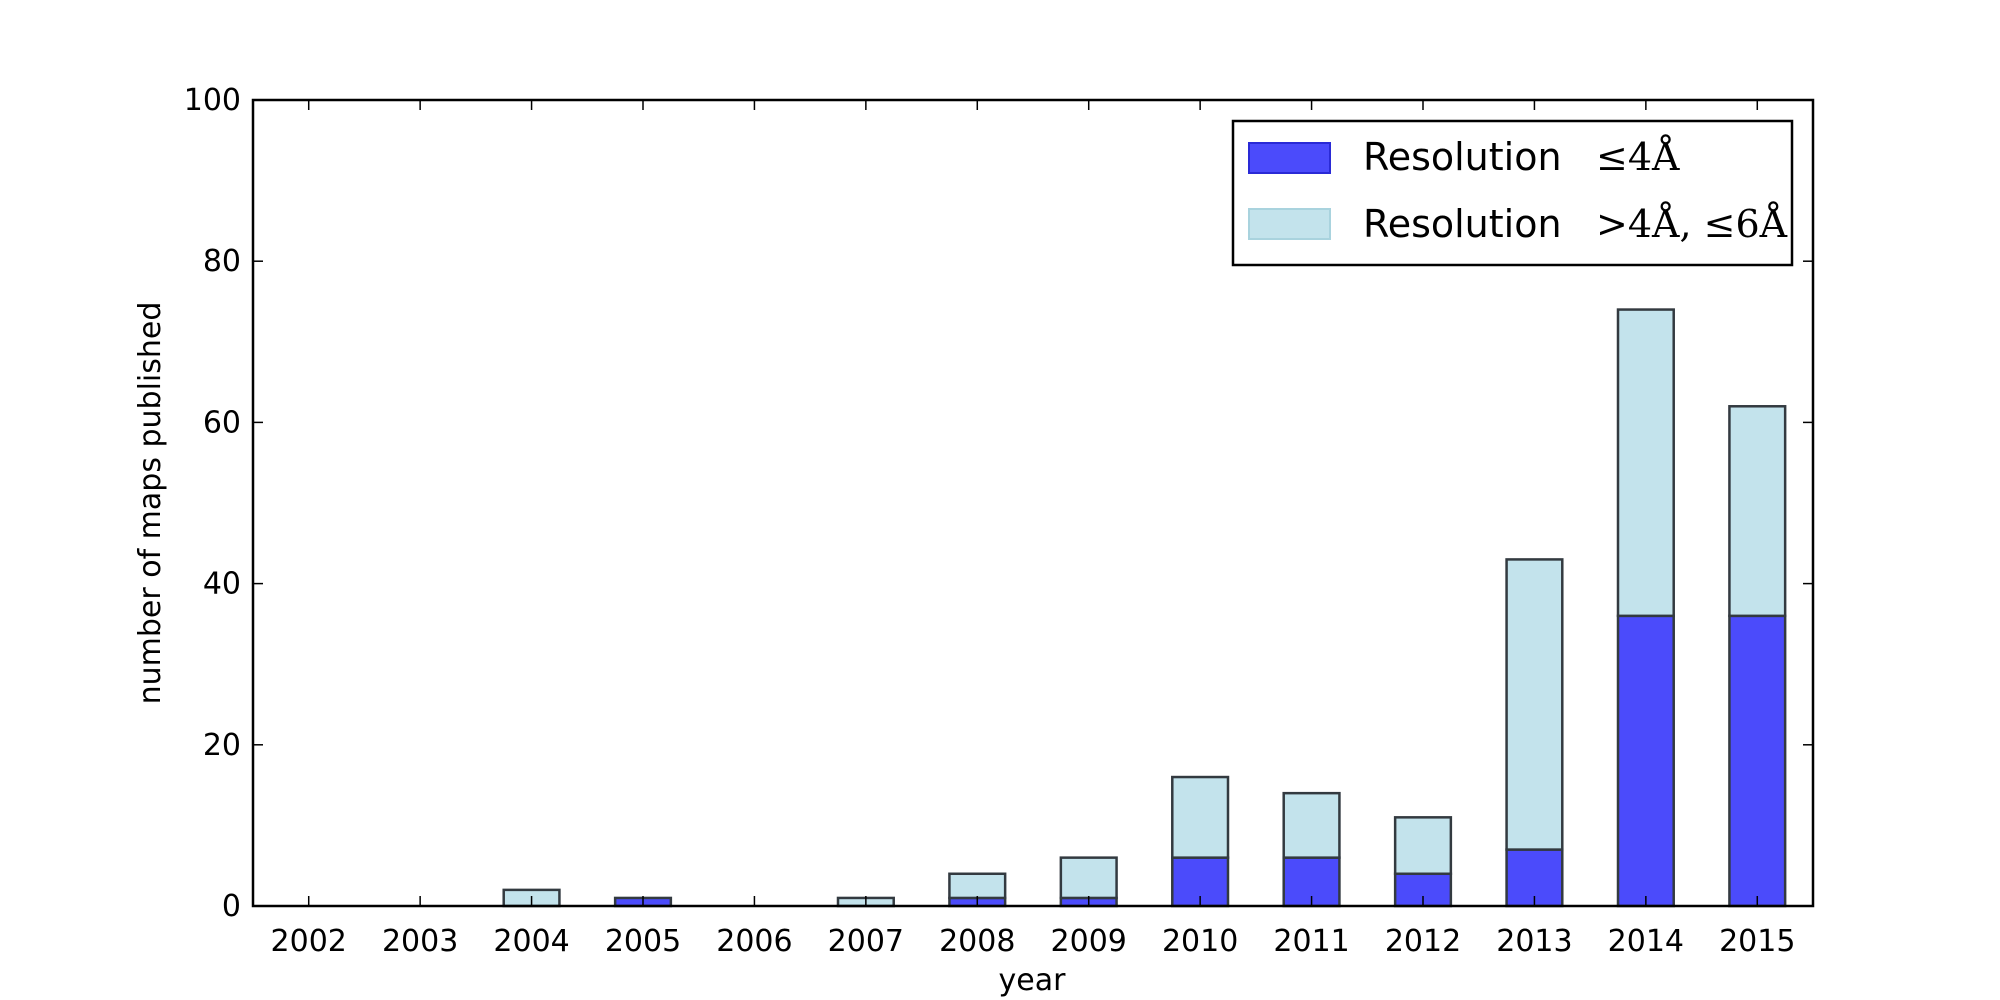 This screenshot has width=2000, height=1000. Describe the element at coordinates (1534, 941) in the screenshot. I see `x-tick-label-2013: 2013` at that location.